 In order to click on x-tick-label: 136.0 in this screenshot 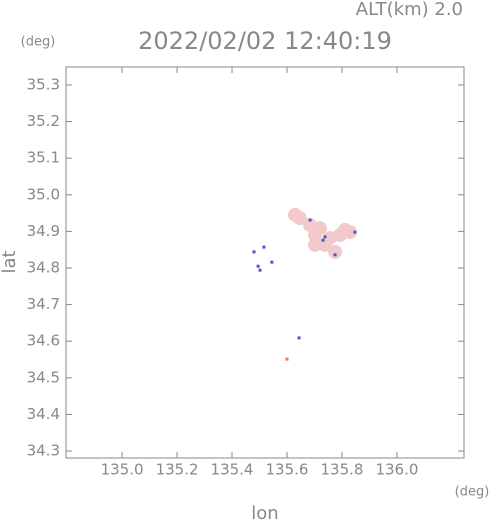, I will do `click(396, 470)`.